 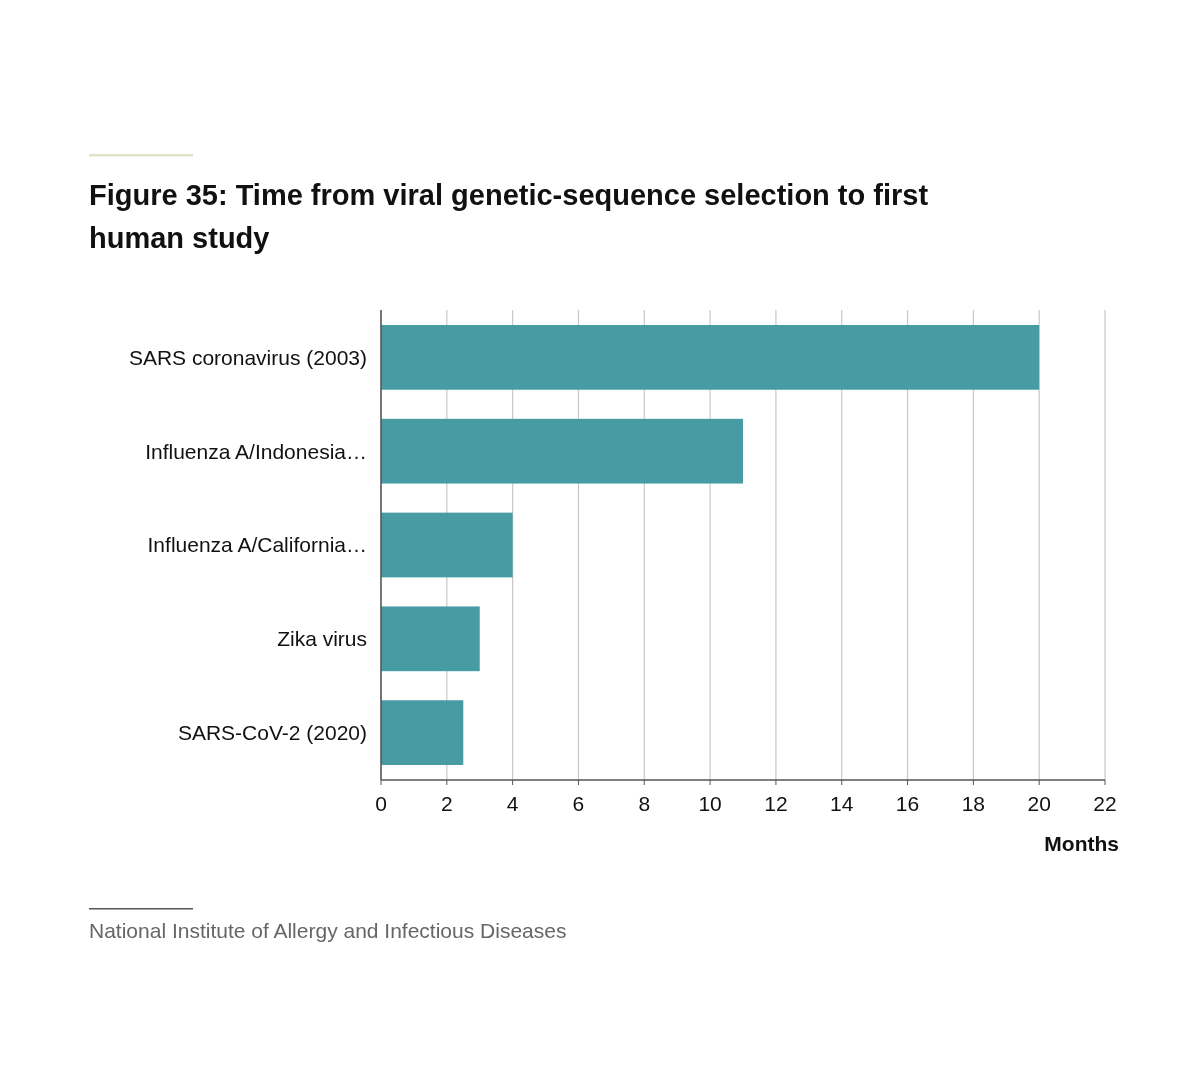 I want to click on x-tick-label: 22, so click(x=1105, y=803).